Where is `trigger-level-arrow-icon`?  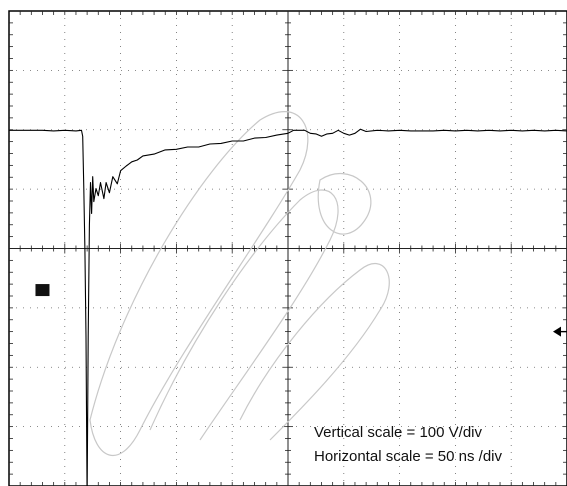 trigger-level-arrow-icon is located at coordinates (557, 331).